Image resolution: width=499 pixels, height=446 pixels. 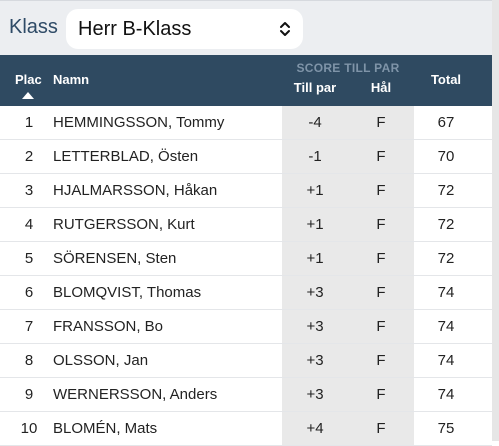 What do you see at coordinates (315, 122) in the screenshot?
I see `to-par-cell: -4` at bounding box center [315, 122].